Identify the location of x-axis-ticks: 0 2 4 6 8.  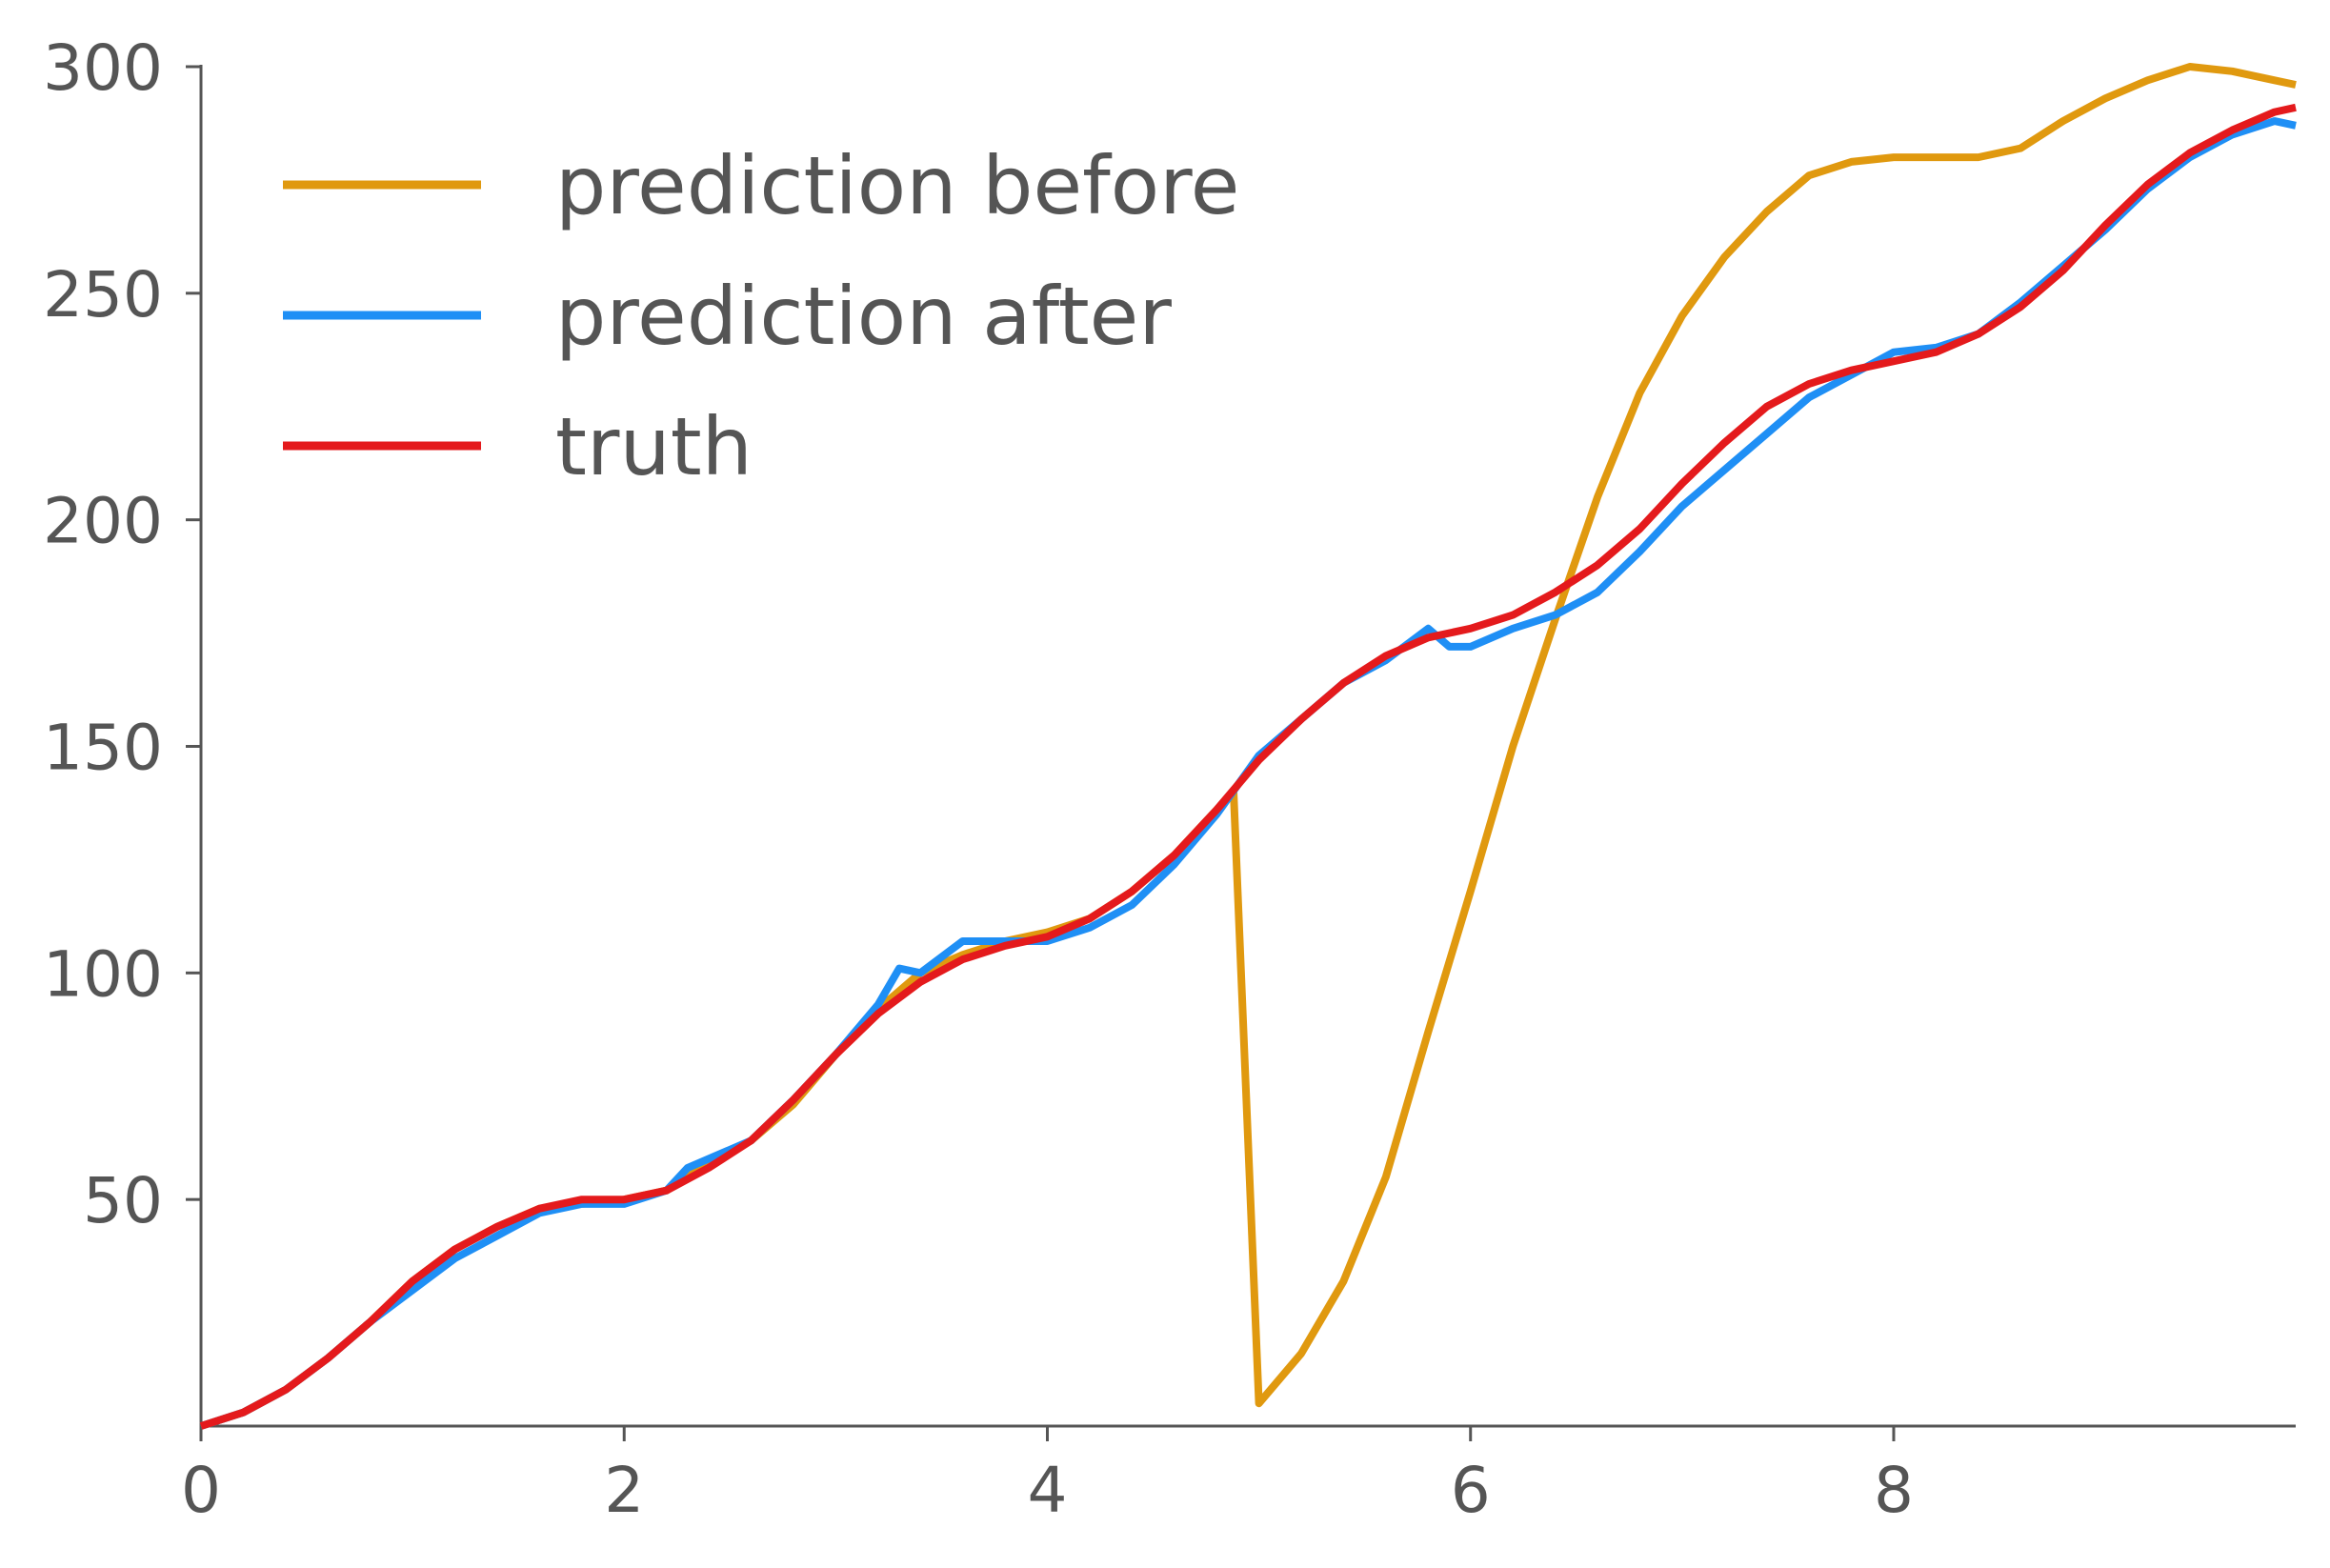
(1047, 1476).